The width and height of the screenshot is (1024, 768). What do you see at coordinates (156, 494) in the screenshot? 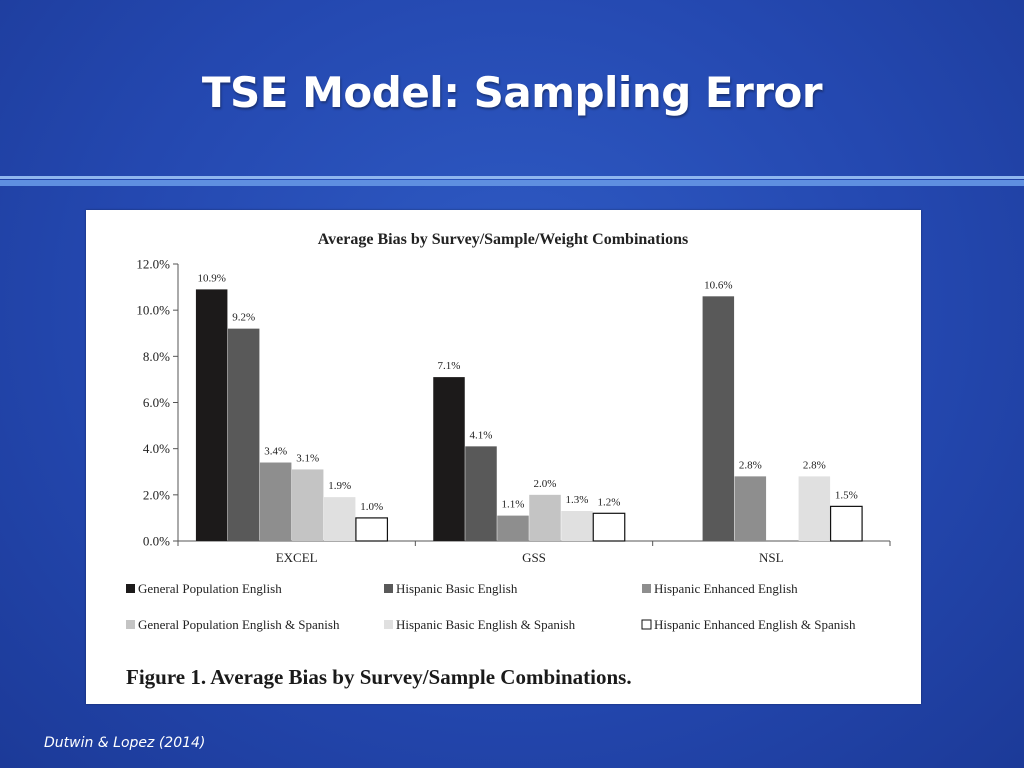
I see `y-tick-label: 2.0%` at bounding box center [156, 494].